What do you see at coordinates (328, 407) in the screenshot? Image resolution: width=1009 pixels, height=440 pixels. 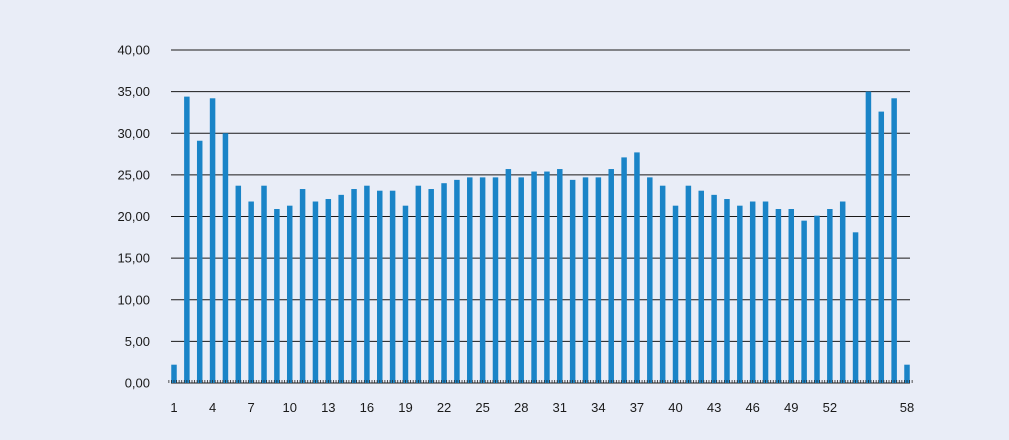 I see `x-tick-label: 13` at bounding box center [328, 407].